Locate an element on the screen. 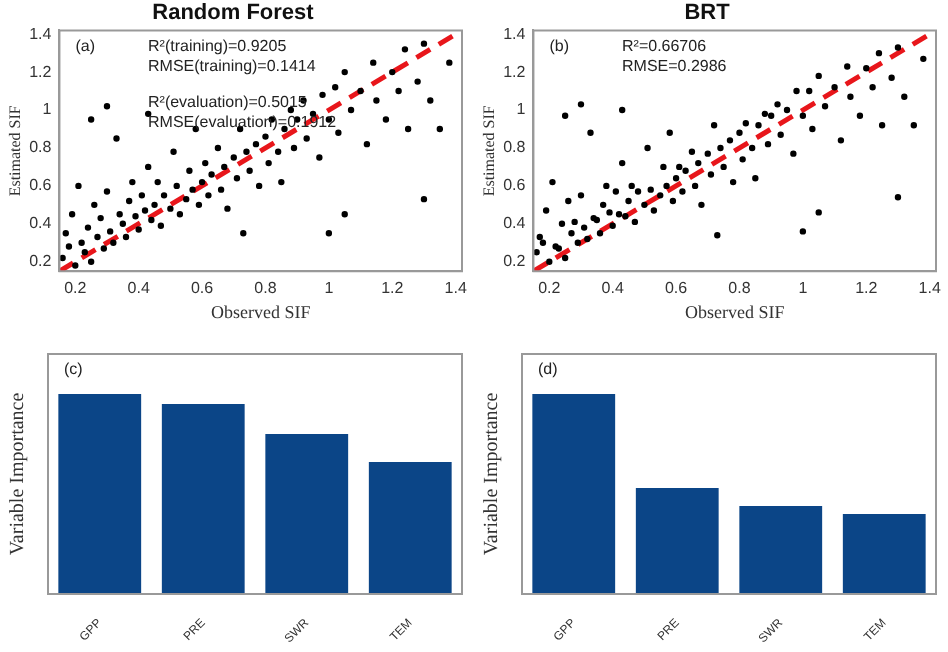 Image resolution: width=948 pixels, height=652 pixels. chart-title: BRT is located at coordinates (707, 13).